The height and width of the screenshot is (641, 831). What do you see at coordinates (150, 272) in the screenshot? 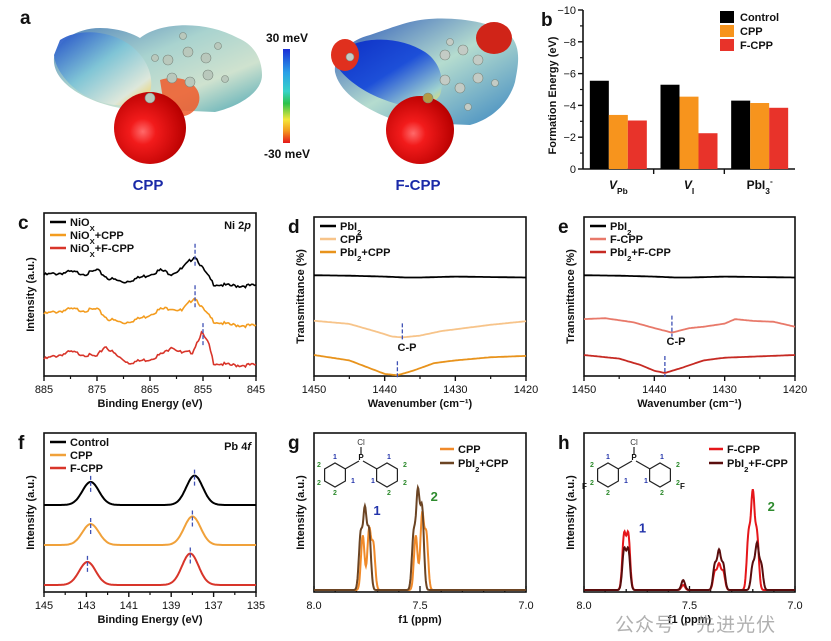
I see `series-line-niox` at bounding box center [150, 272].